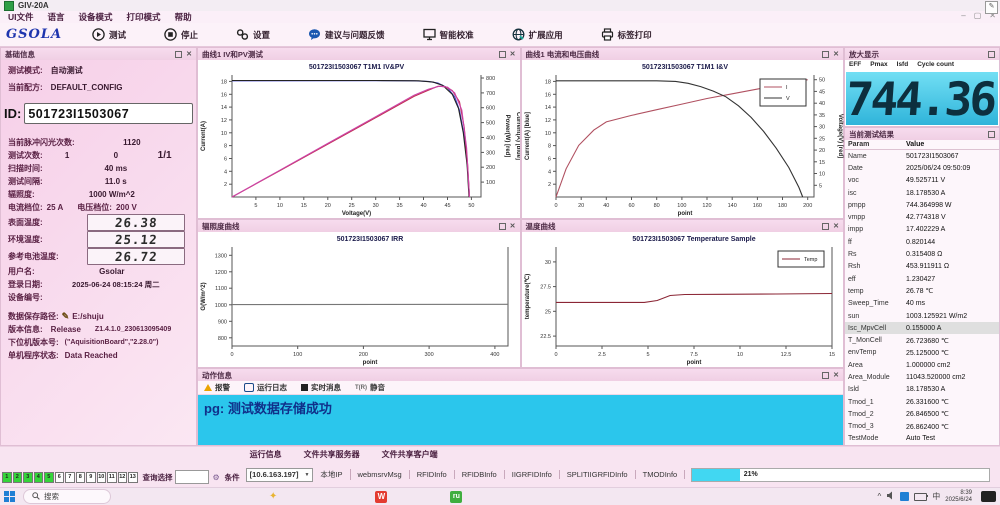  What do you see at coordinates (902, 64) in the screenshot?
I see `metric-isfd: Isfd` at bounding box center [902, 64].